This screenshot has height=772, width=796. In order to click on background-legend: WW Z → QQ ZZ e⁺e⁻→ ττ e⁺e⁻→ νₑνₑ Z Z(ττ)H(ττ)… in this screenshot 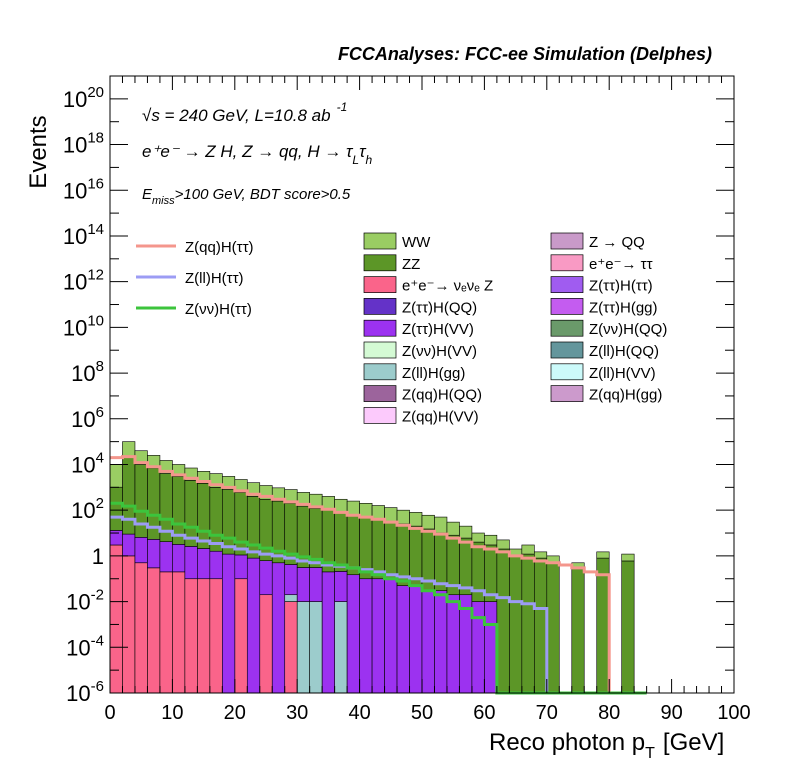, I will do `click(515, 328)`.